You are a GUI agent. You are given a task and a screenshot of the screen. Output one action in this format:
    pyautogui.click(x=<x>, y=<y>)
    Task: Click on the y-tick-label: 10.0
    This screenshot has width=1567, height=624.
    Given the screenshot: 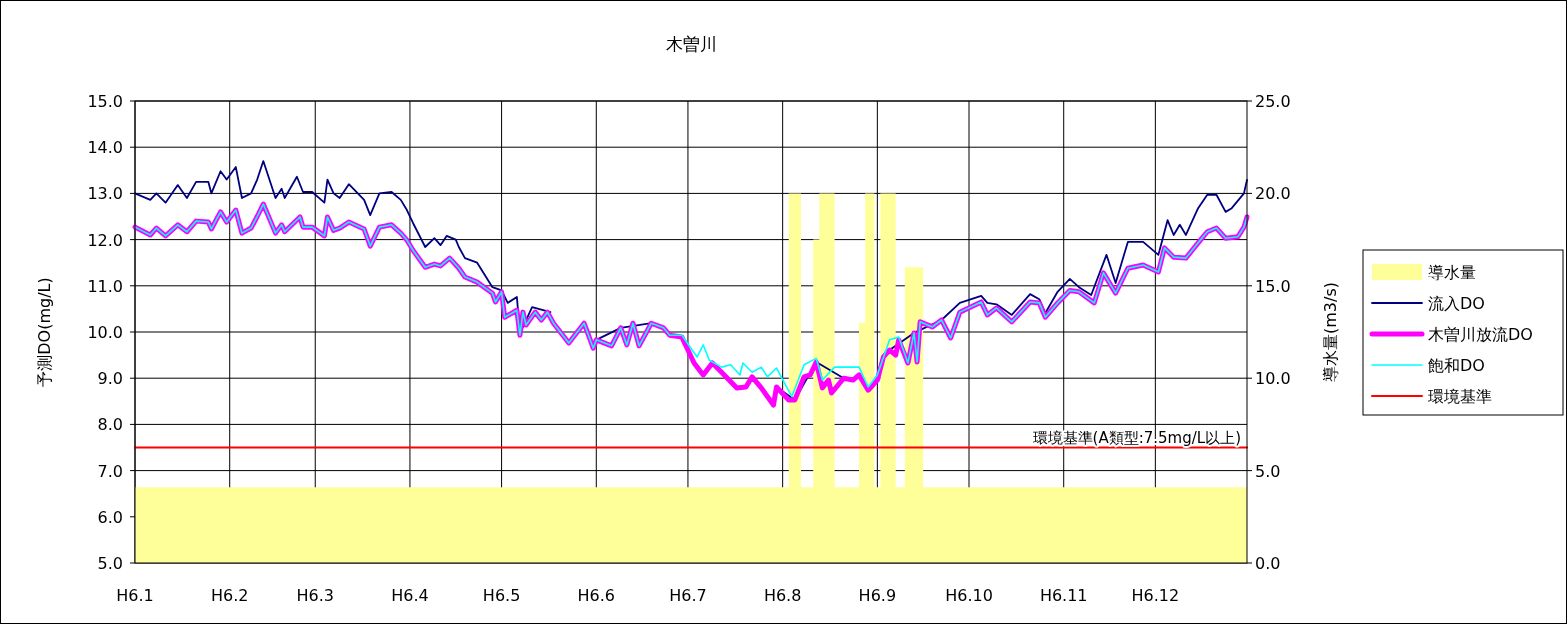 What is the action you would take?
    pyautogui.click(x=105, y=332)
    